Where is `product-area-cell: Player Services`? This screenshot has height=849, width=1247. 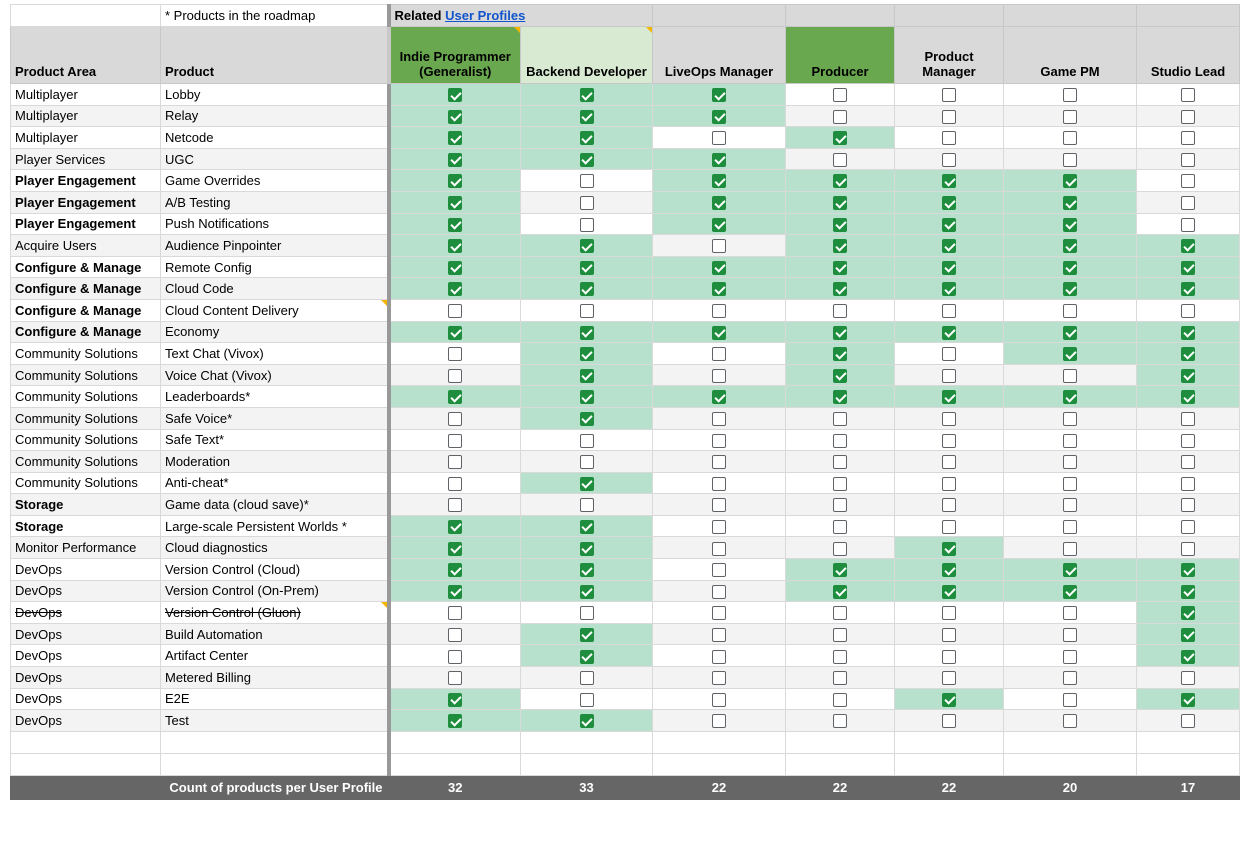 product-area-cell: Player Services is located at coordinates (85, 159).